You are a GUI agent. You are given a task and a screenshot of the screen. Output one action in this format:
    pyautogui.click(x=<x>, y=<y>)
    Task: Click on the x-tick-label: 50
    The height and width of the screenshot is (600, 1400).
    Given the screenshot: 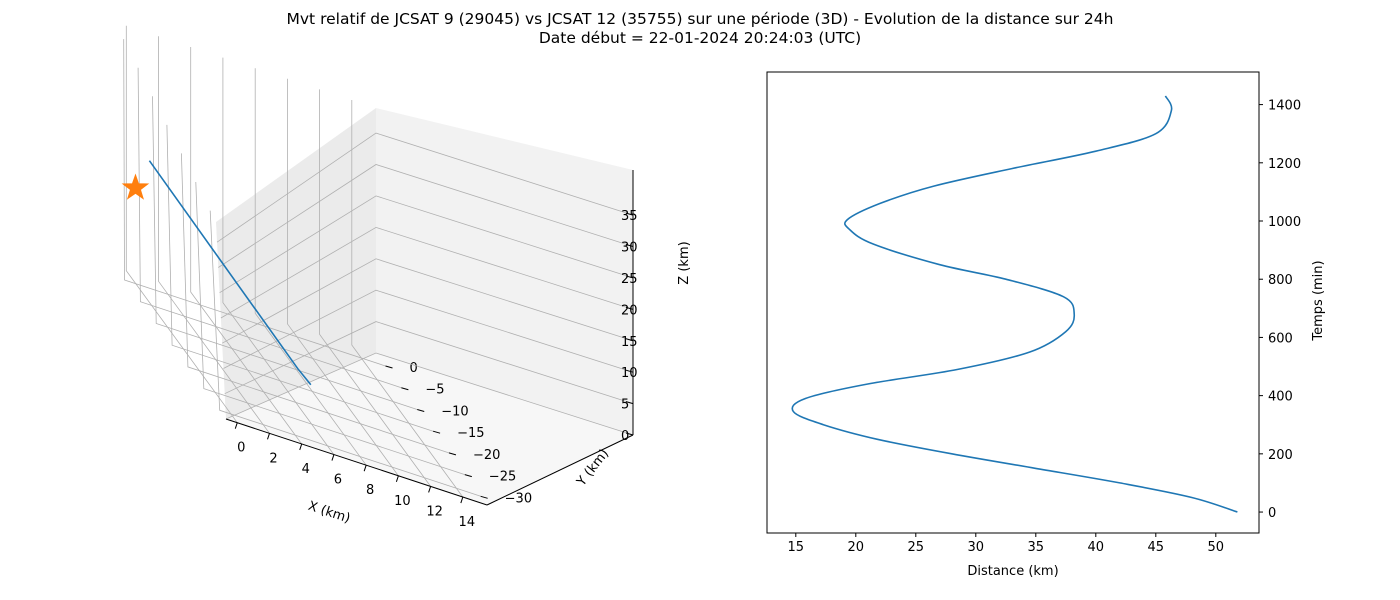 What is the action you would take?
    pyautogui.click(x=1216, y=547)
    